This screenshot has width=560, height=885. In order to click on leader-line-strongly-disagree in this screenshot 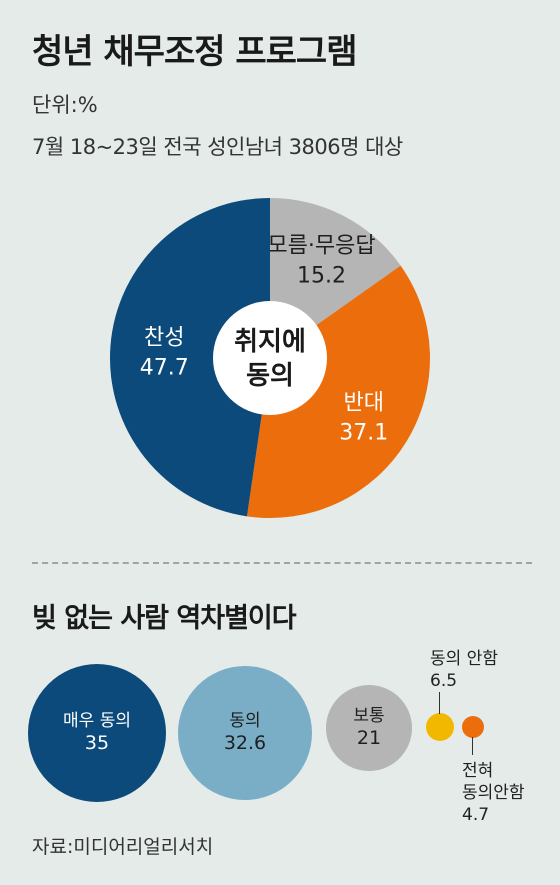, I will do `click(472, 746)`.